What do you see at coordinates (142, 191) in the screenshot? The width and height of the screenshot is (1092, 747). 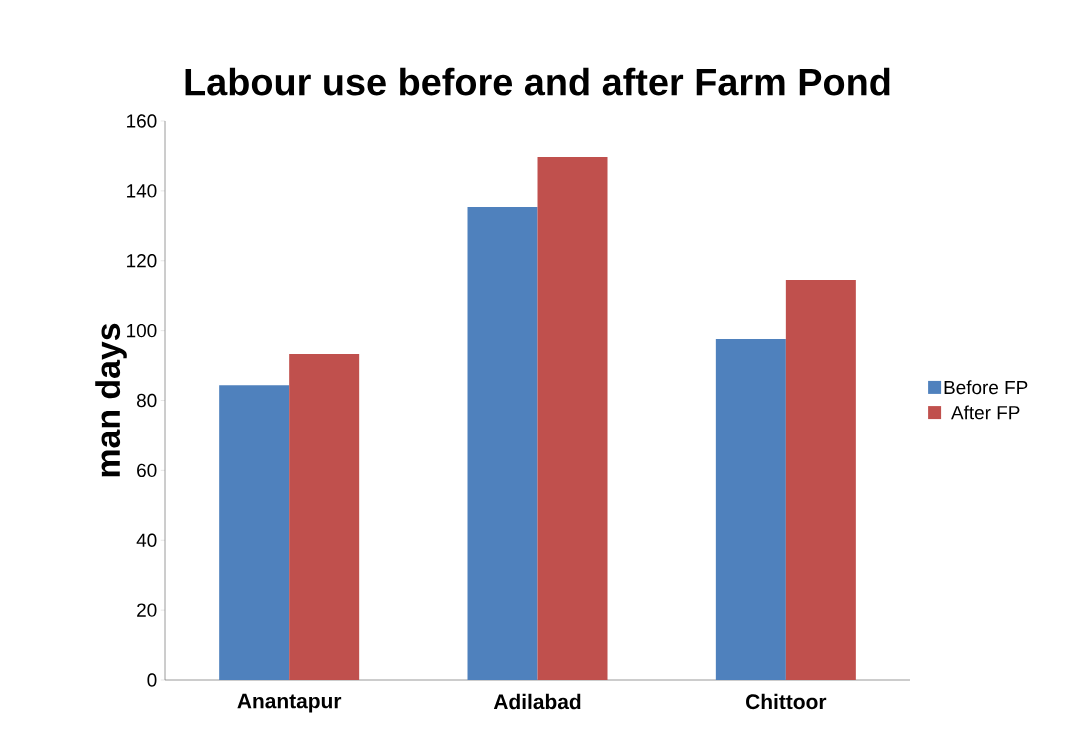 I see `y-tick-label: 140` at bounding box center [142, 191].